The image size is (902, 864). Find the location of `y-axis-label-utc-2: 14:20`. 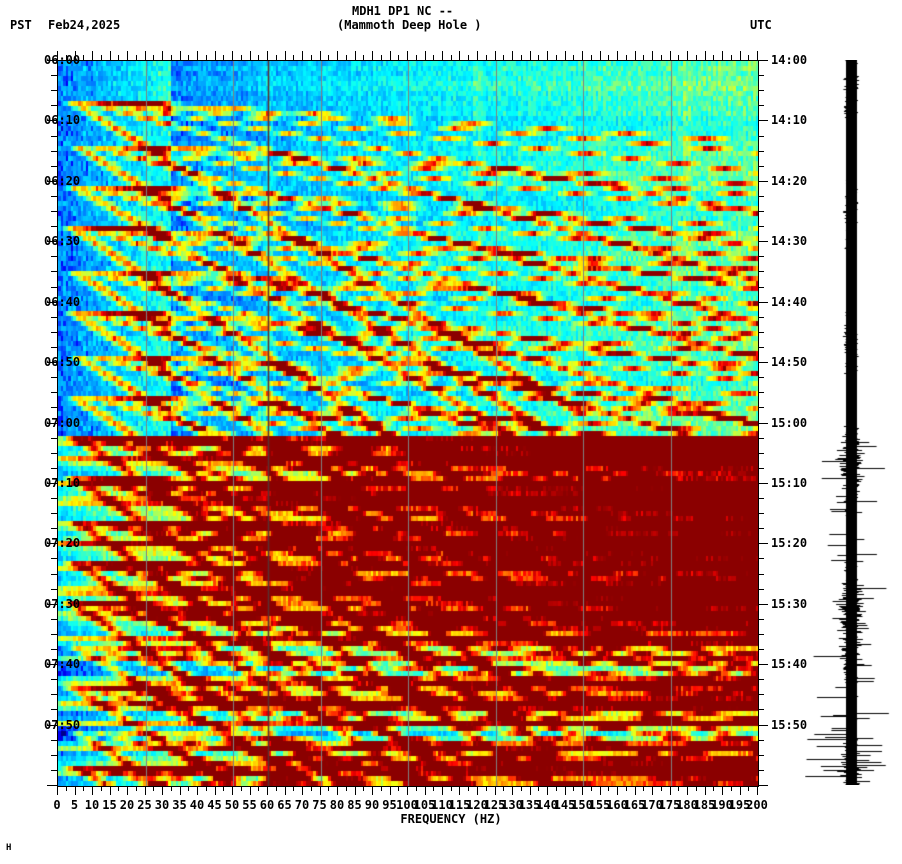

y-axis-label-utc-2: 14:20 is located at coordinates (789, 181).